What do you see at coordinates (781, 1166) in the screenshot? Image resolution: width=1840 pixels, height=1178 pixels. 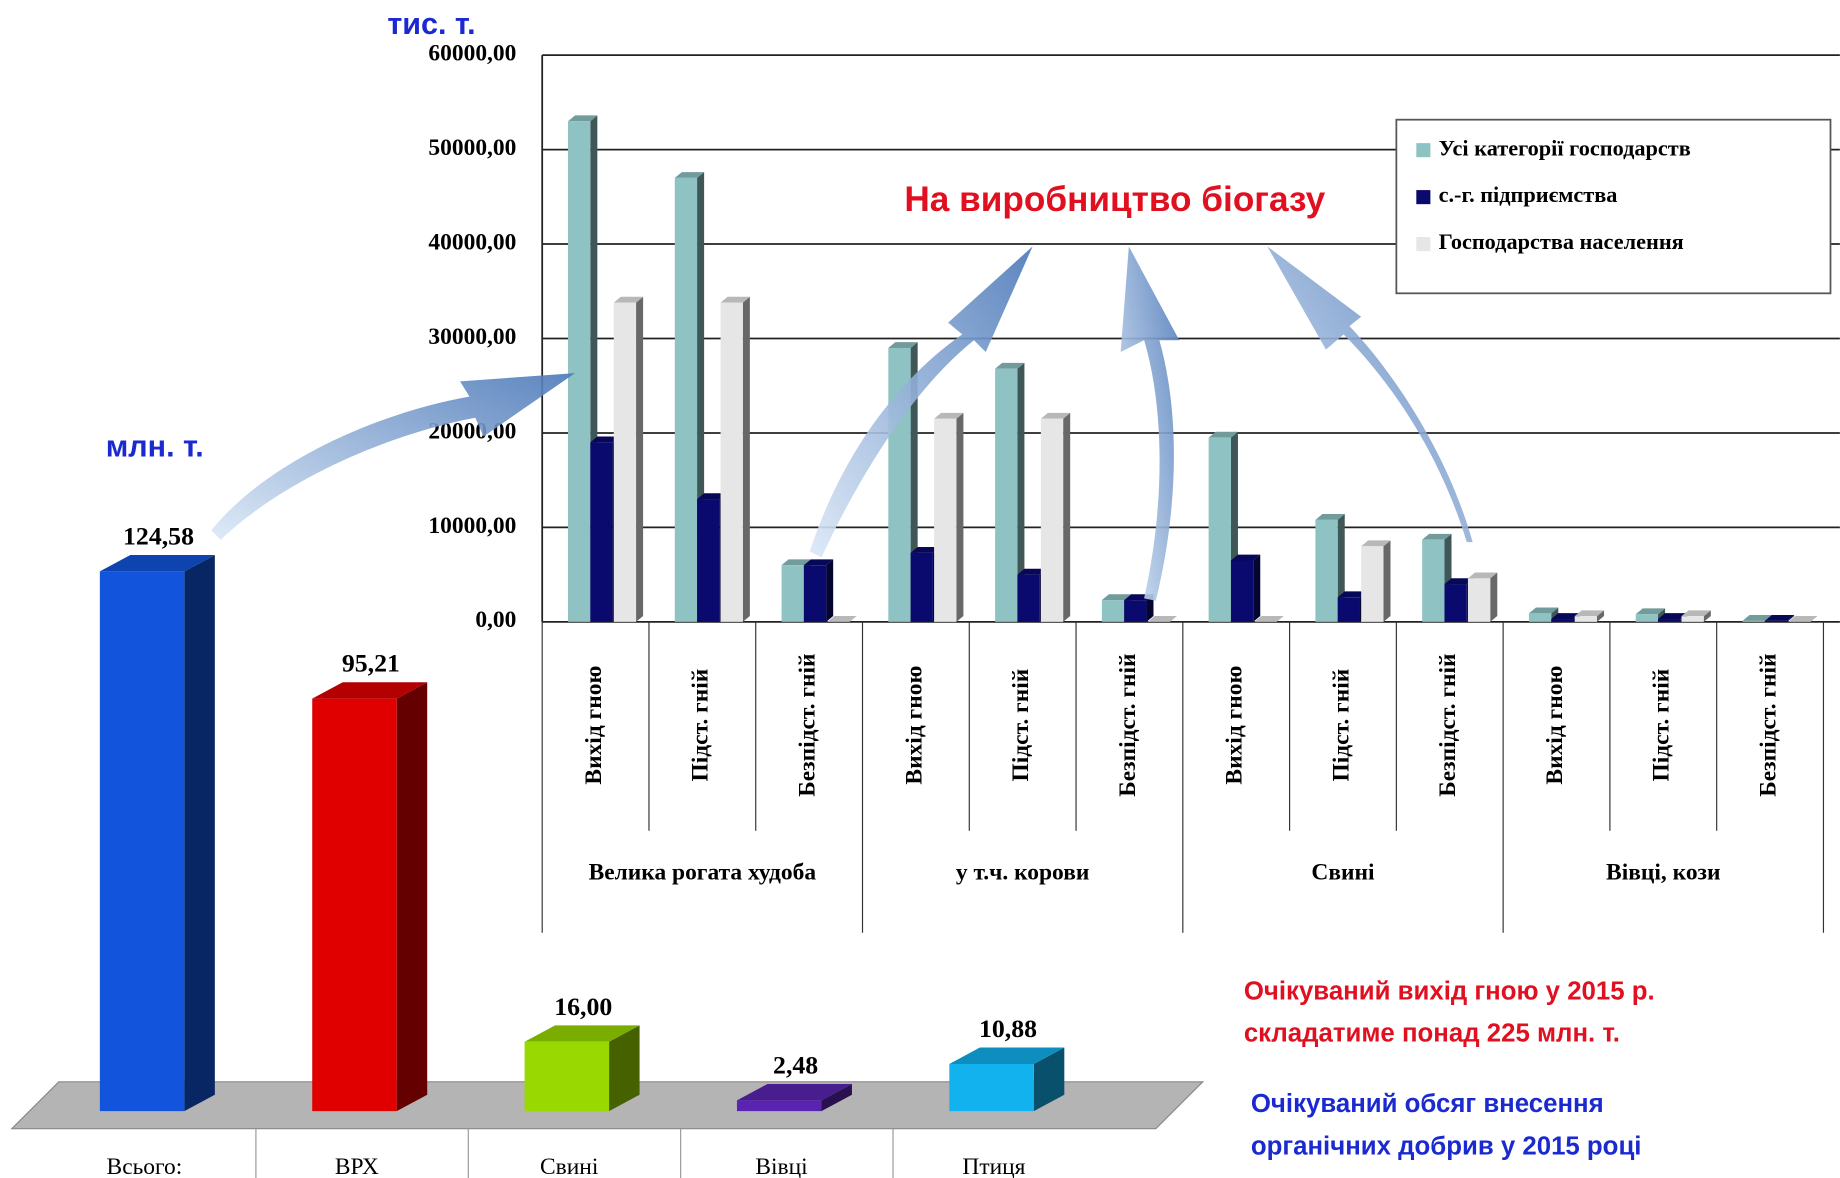 I see `x-tick-label: Вівці` at bounding box center [781, 1166].